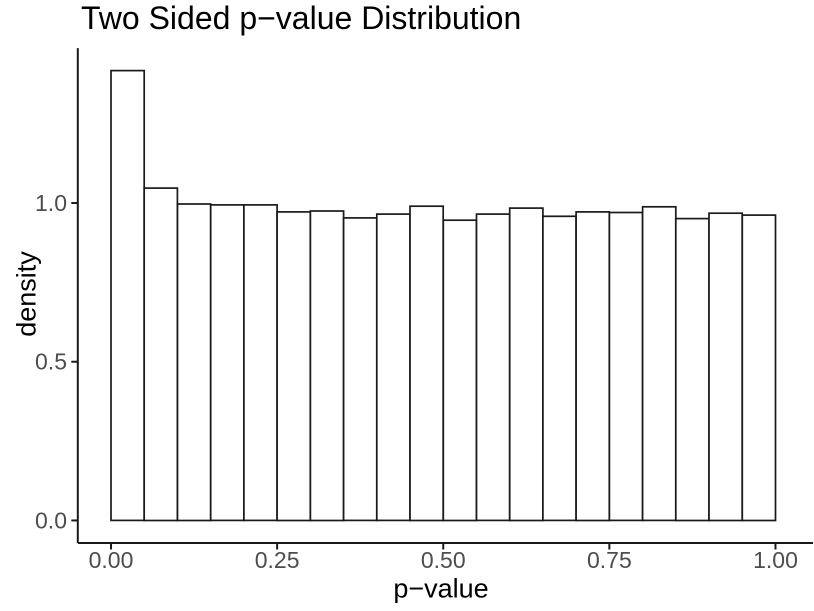 This screenshot has height=611, width=814. I want to click on y-tick-label: 1.0, so click(51, 203).